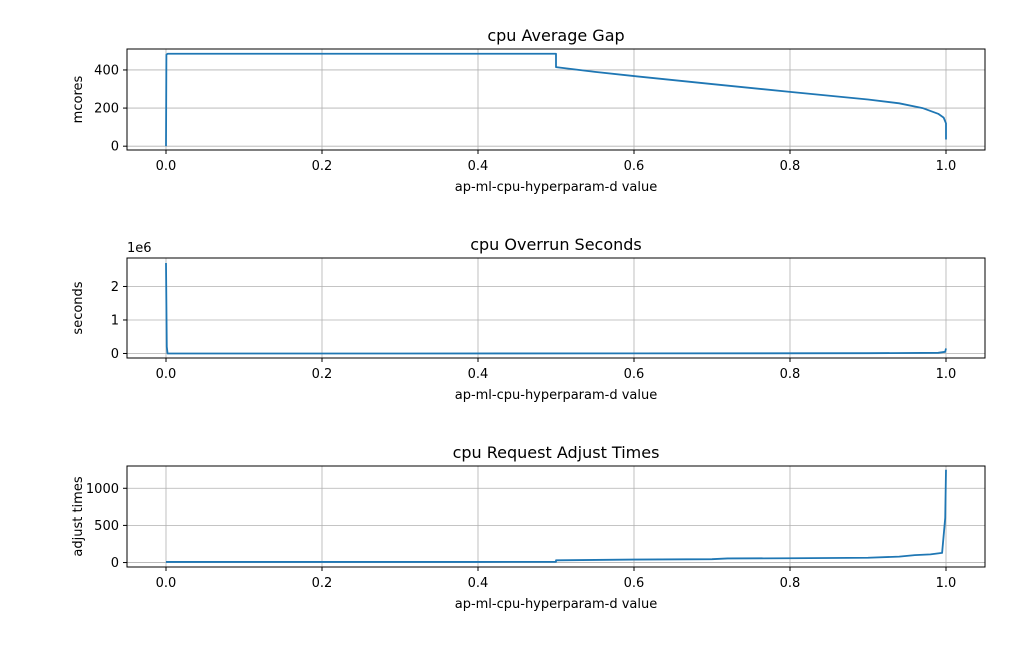 Image resolution: width=1009 pixels, height=646 pixels. Describe the element at coordinates (106, 70) in the screenshot. I see `y-tick-label: 400` at that location.